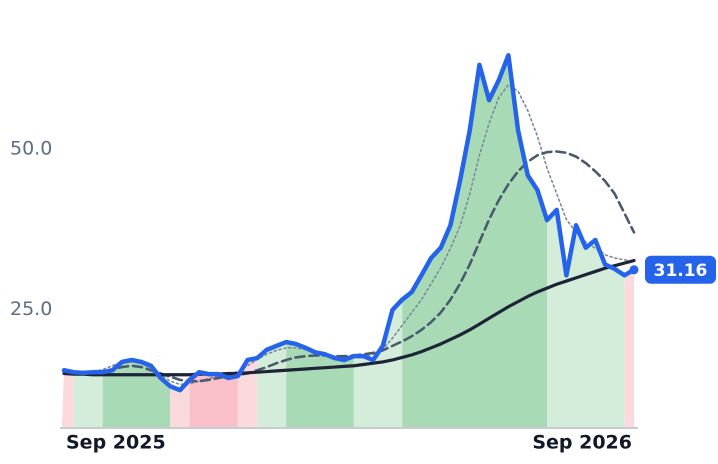 This screenshot has width=718, height=464. Describe the element at coordinates (31, 148) in the screenshot. I see `y-tick-label: 50.0` at that location.